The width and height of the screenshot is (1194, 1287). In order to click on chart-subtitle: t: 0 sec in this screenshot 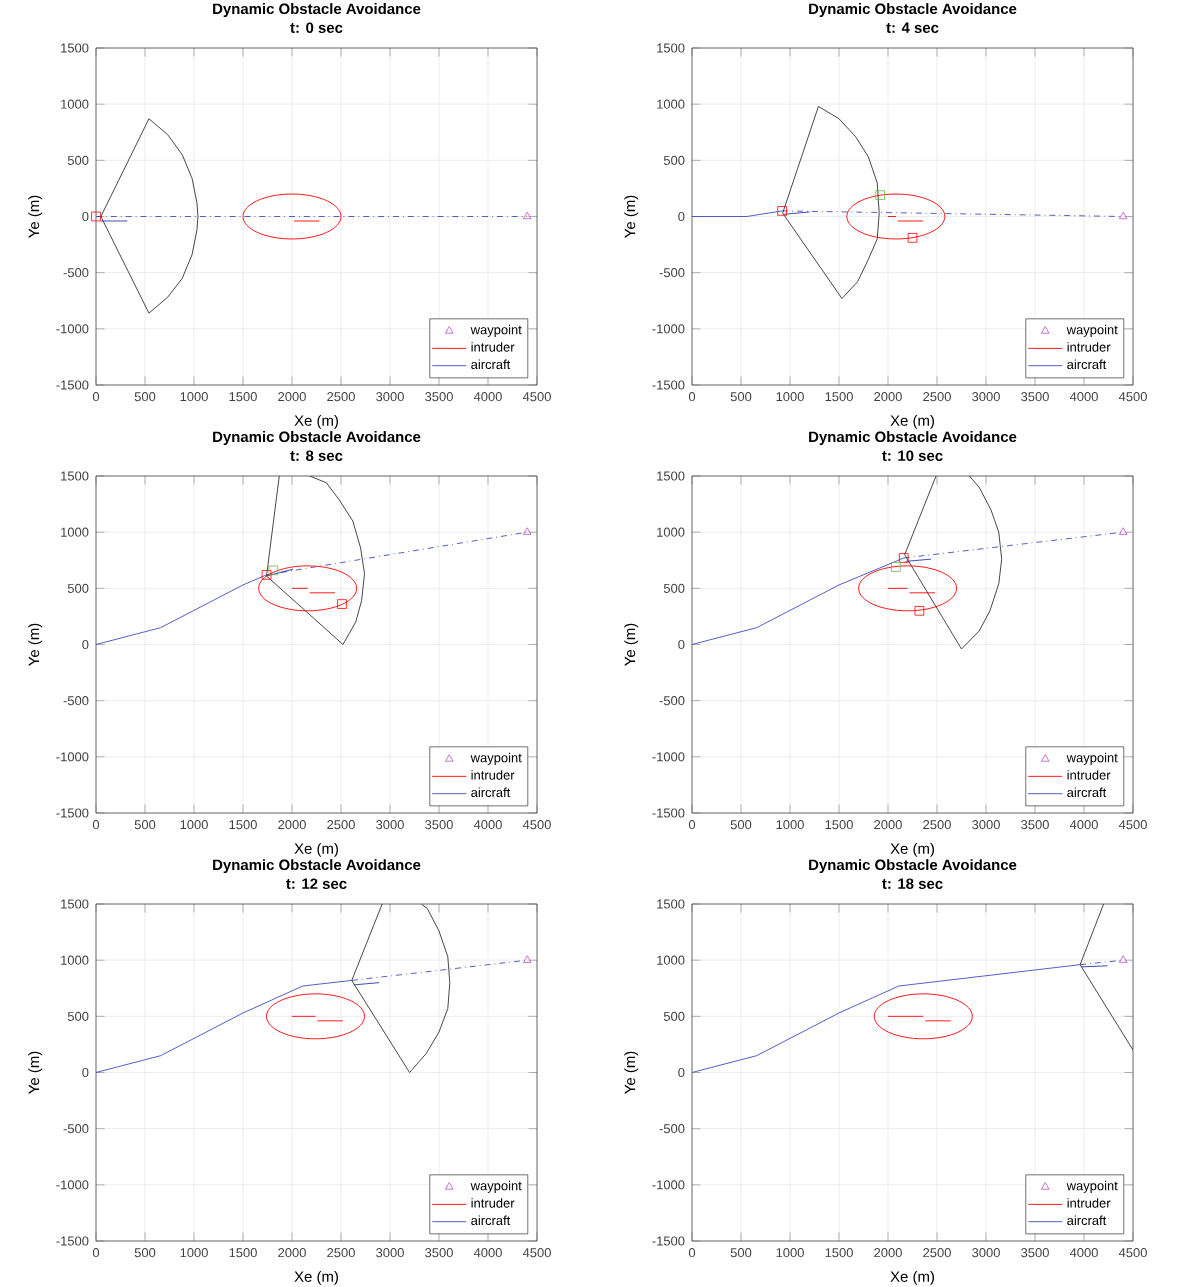, I will do `click(316, 28)`.